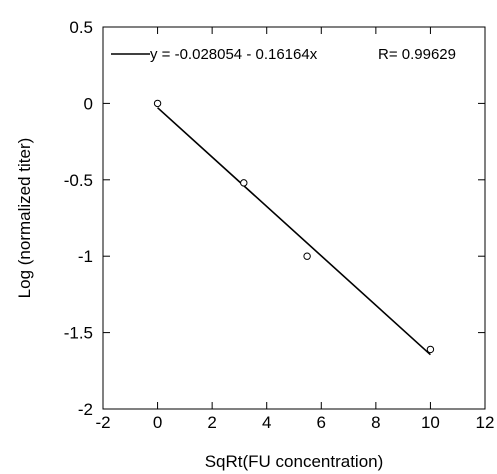 This screenshot has width=497, height=474. I want to click on y-tick-label: 0.5, so click(81, 27).